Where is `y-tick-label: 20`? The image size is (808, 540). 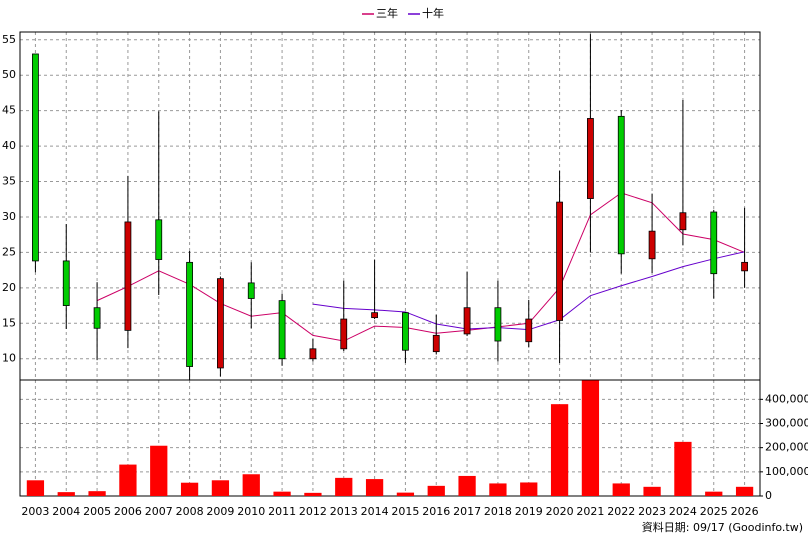
y-tick-label: 20 is located at coordinates (9, 287).